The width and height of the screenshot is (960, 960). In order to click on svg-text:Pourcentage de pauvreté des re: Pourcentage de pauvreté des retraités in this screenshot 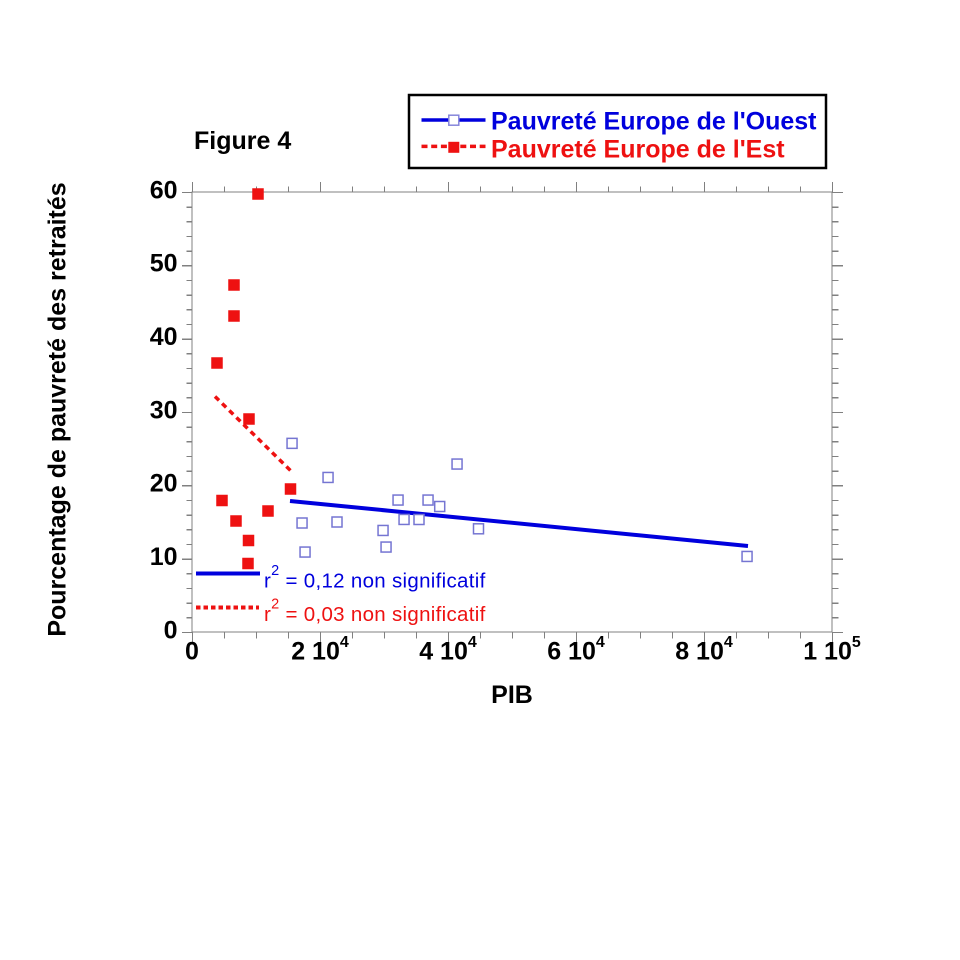, I will do `click(58, 409)`.